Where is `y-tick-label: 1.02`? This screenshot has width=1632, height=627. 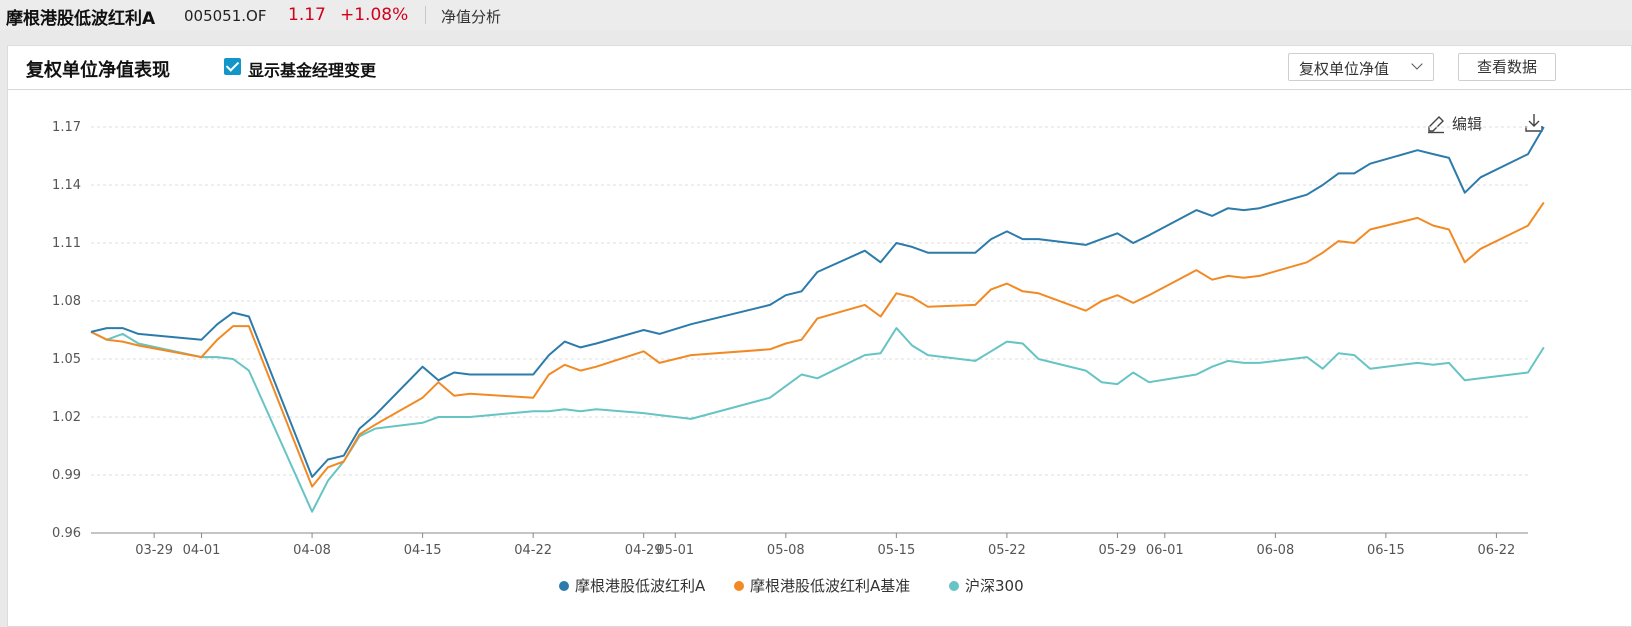
y-tick-label: 1.02 is located at coordinates (66, 417).